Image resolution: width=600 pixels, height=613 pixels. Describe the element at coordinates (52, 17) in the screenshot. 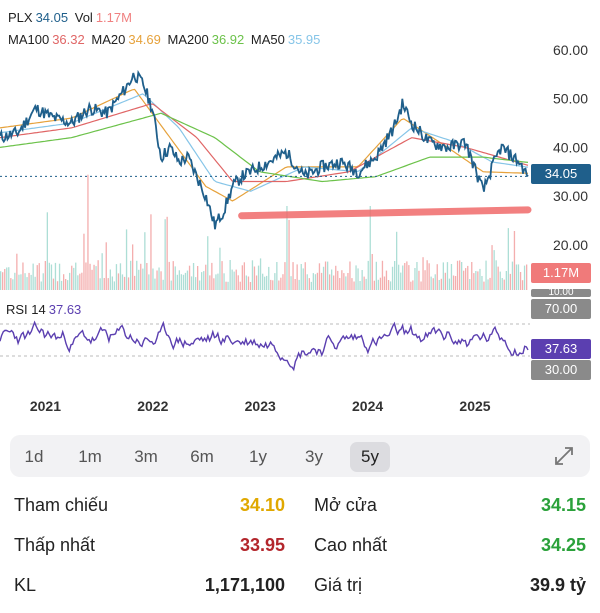

I see `price-value: 34.05` at that location.